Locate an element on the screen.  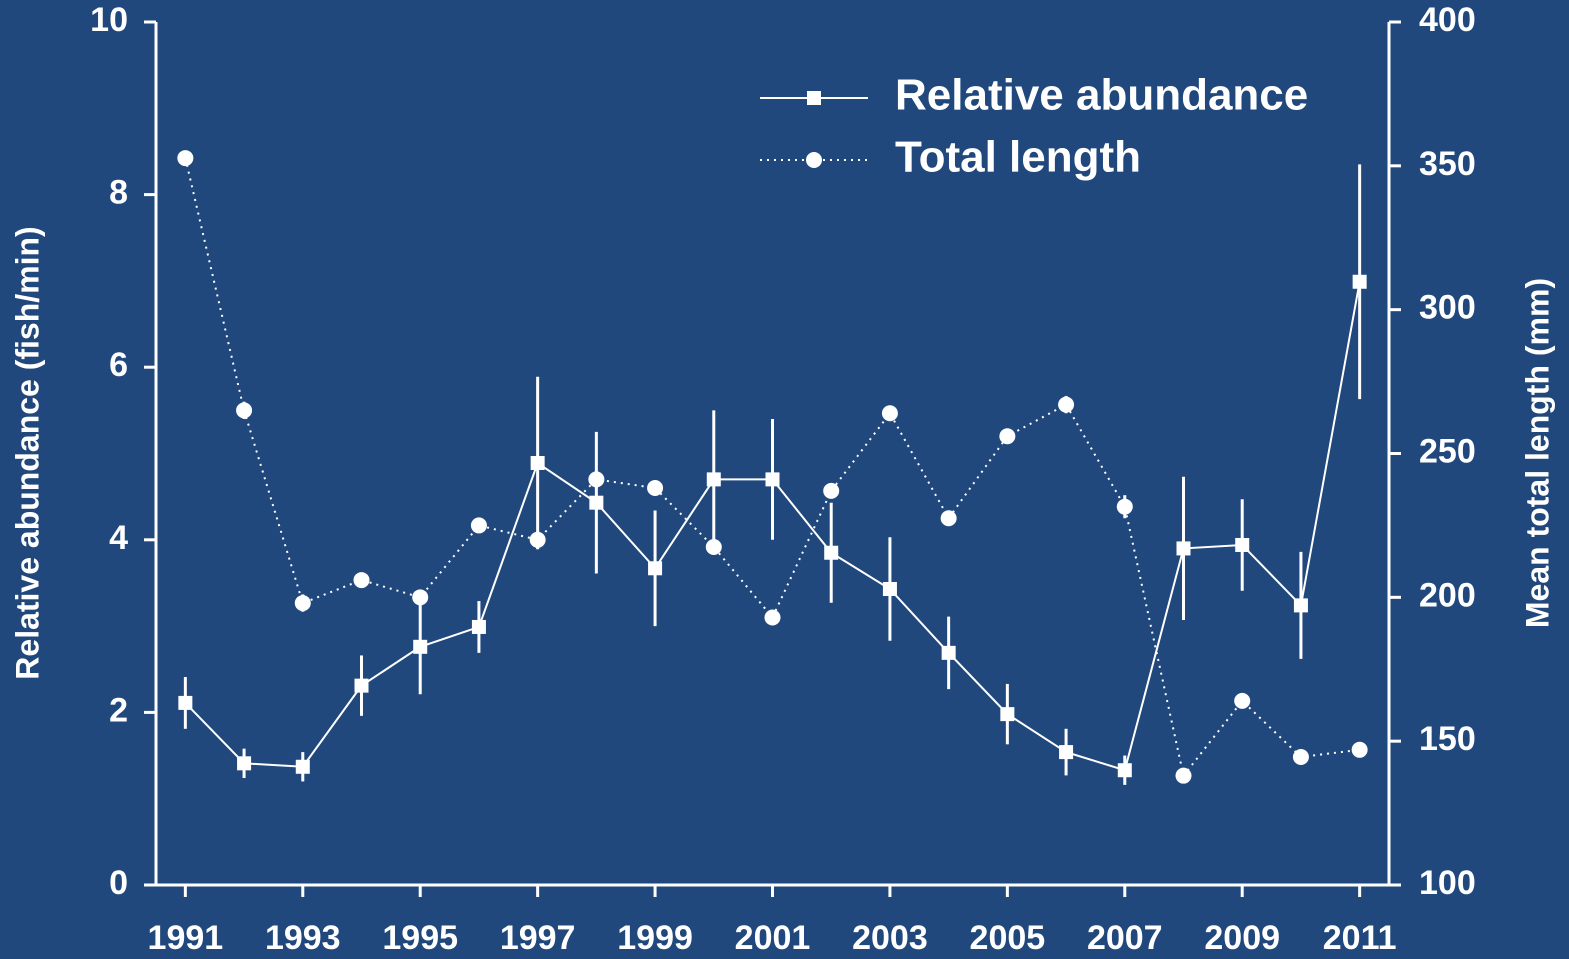
x-tick-label: 2011 is located at coordinates (1360, 938).